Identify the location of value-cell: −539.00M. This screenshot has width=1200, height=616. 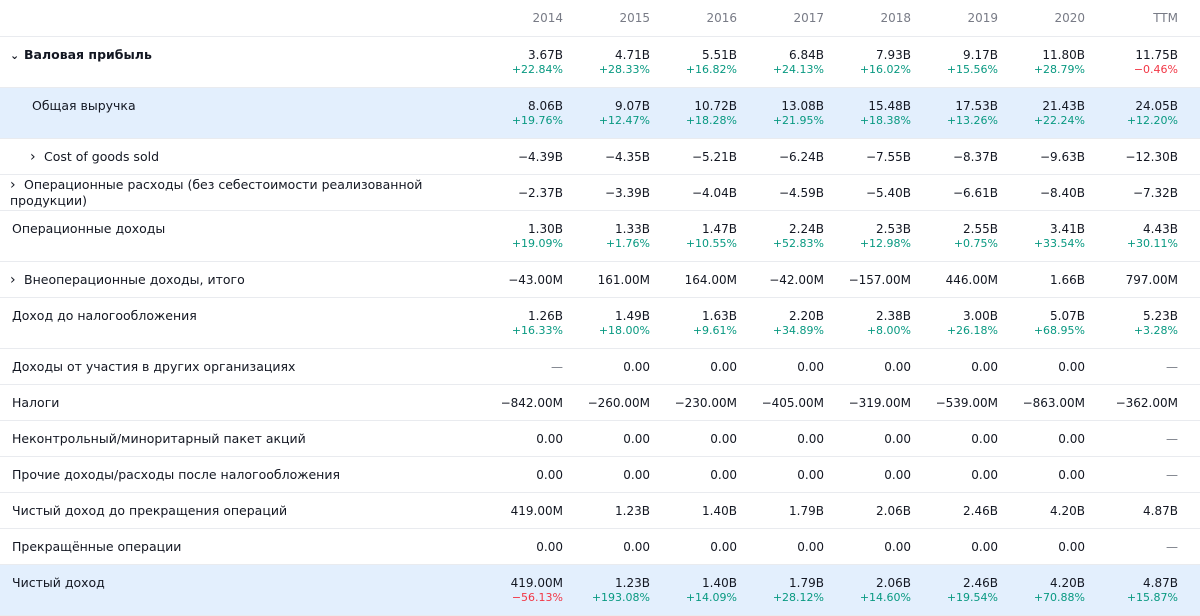
(958, 403).